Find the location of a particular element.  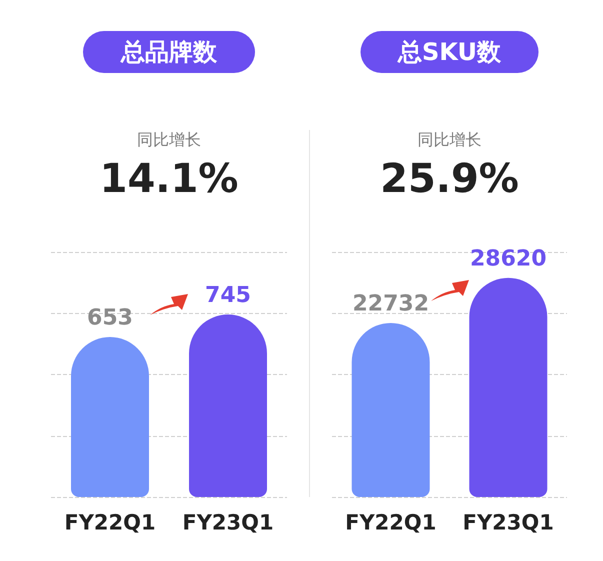

chart-title: 总品牌数 is located at coordinates (169, 52).